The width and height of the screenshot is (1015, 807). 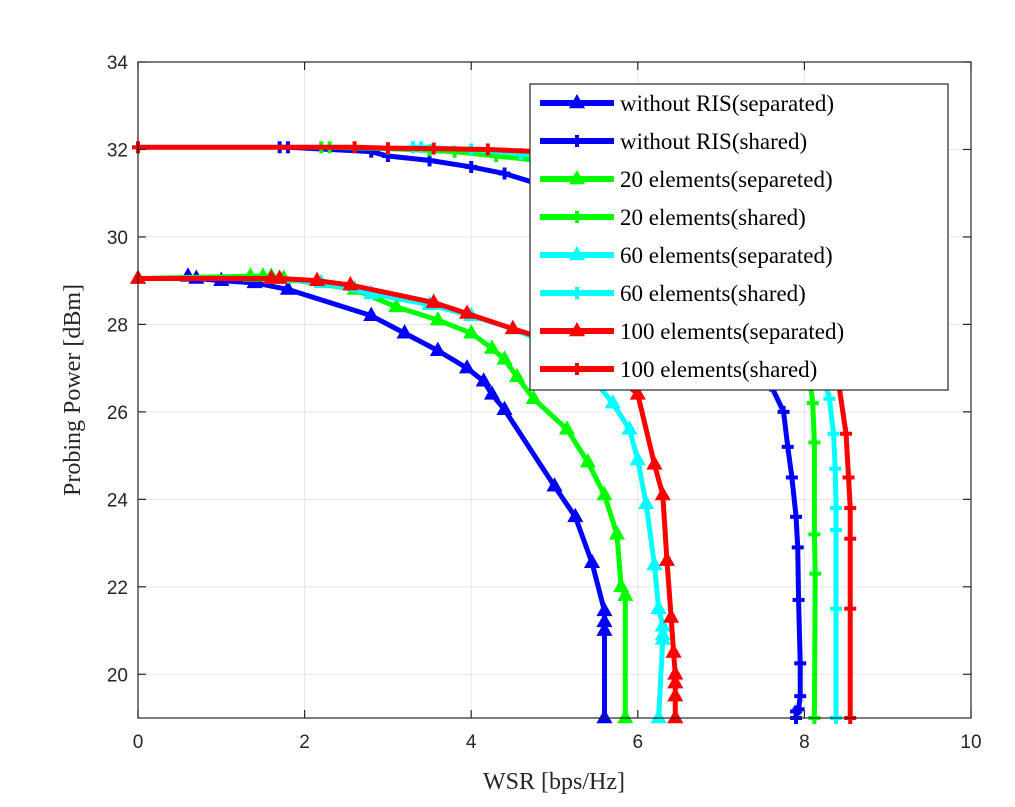 I want to click on y-tick-label: 34, so click(x=118, y=63).